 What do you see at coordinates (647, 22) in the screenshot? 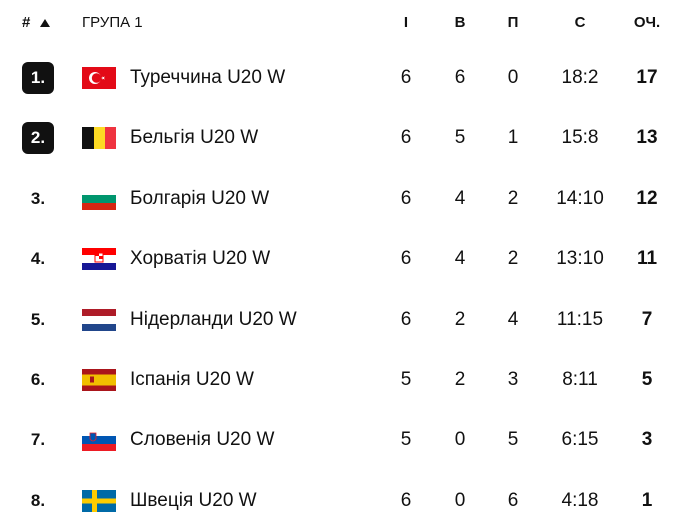
I see `points-header: ОЧ.` at bounding box center [647, 22].